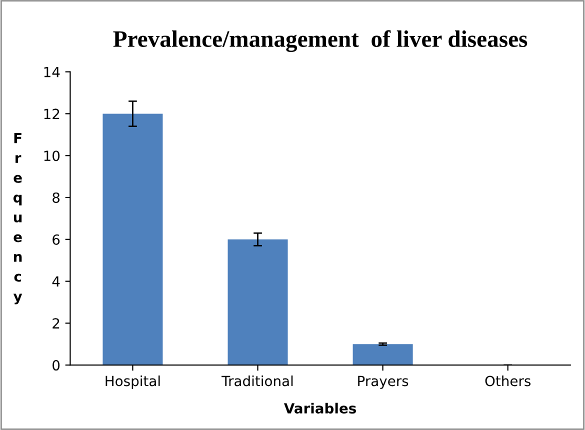 This screenshot has width=585, height=430. What do you see at coordinates (257, 380) in the screenshot?
I see `x-tick-label: Traditional` at bounding box center [257, 380].